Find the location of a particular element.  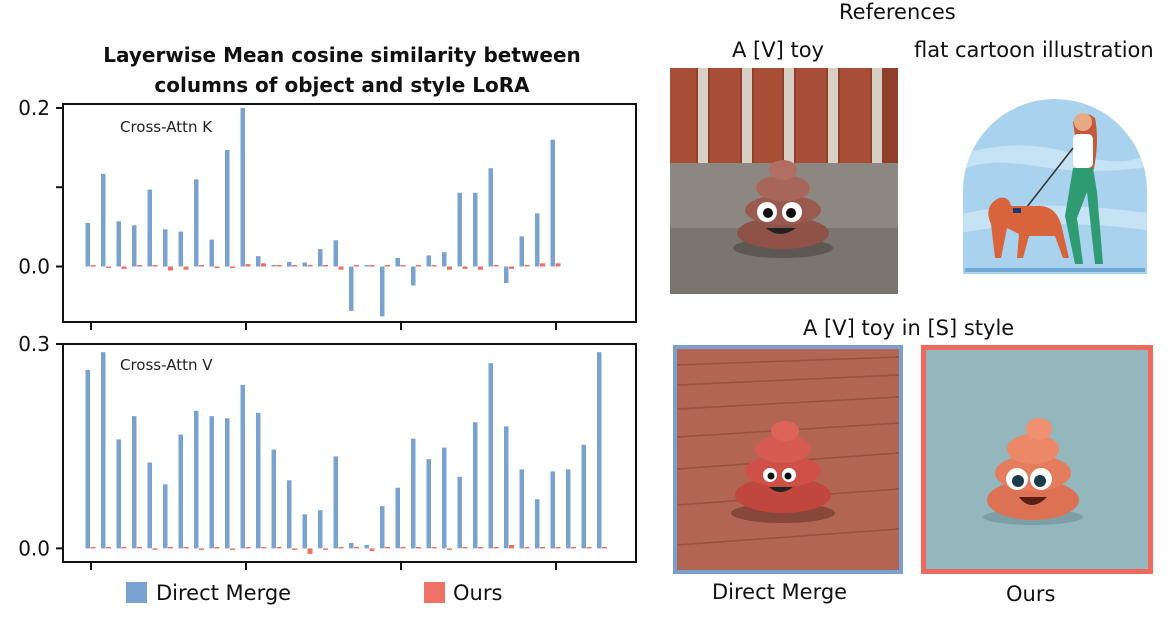

legend-label-ours: Ours is located at coordinates (477, 593).